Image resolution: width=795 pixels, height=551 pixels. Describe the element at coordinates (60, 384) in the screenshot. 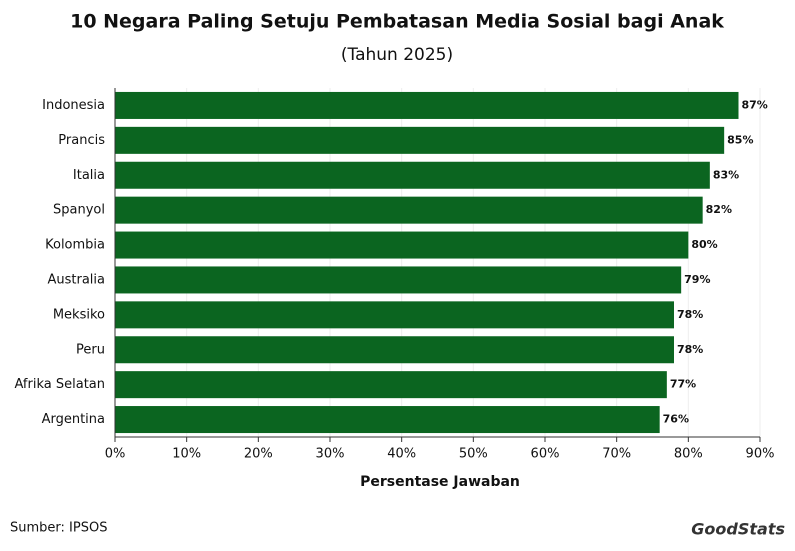

I see `y-tick-label: Afrika Selatan` at that location.